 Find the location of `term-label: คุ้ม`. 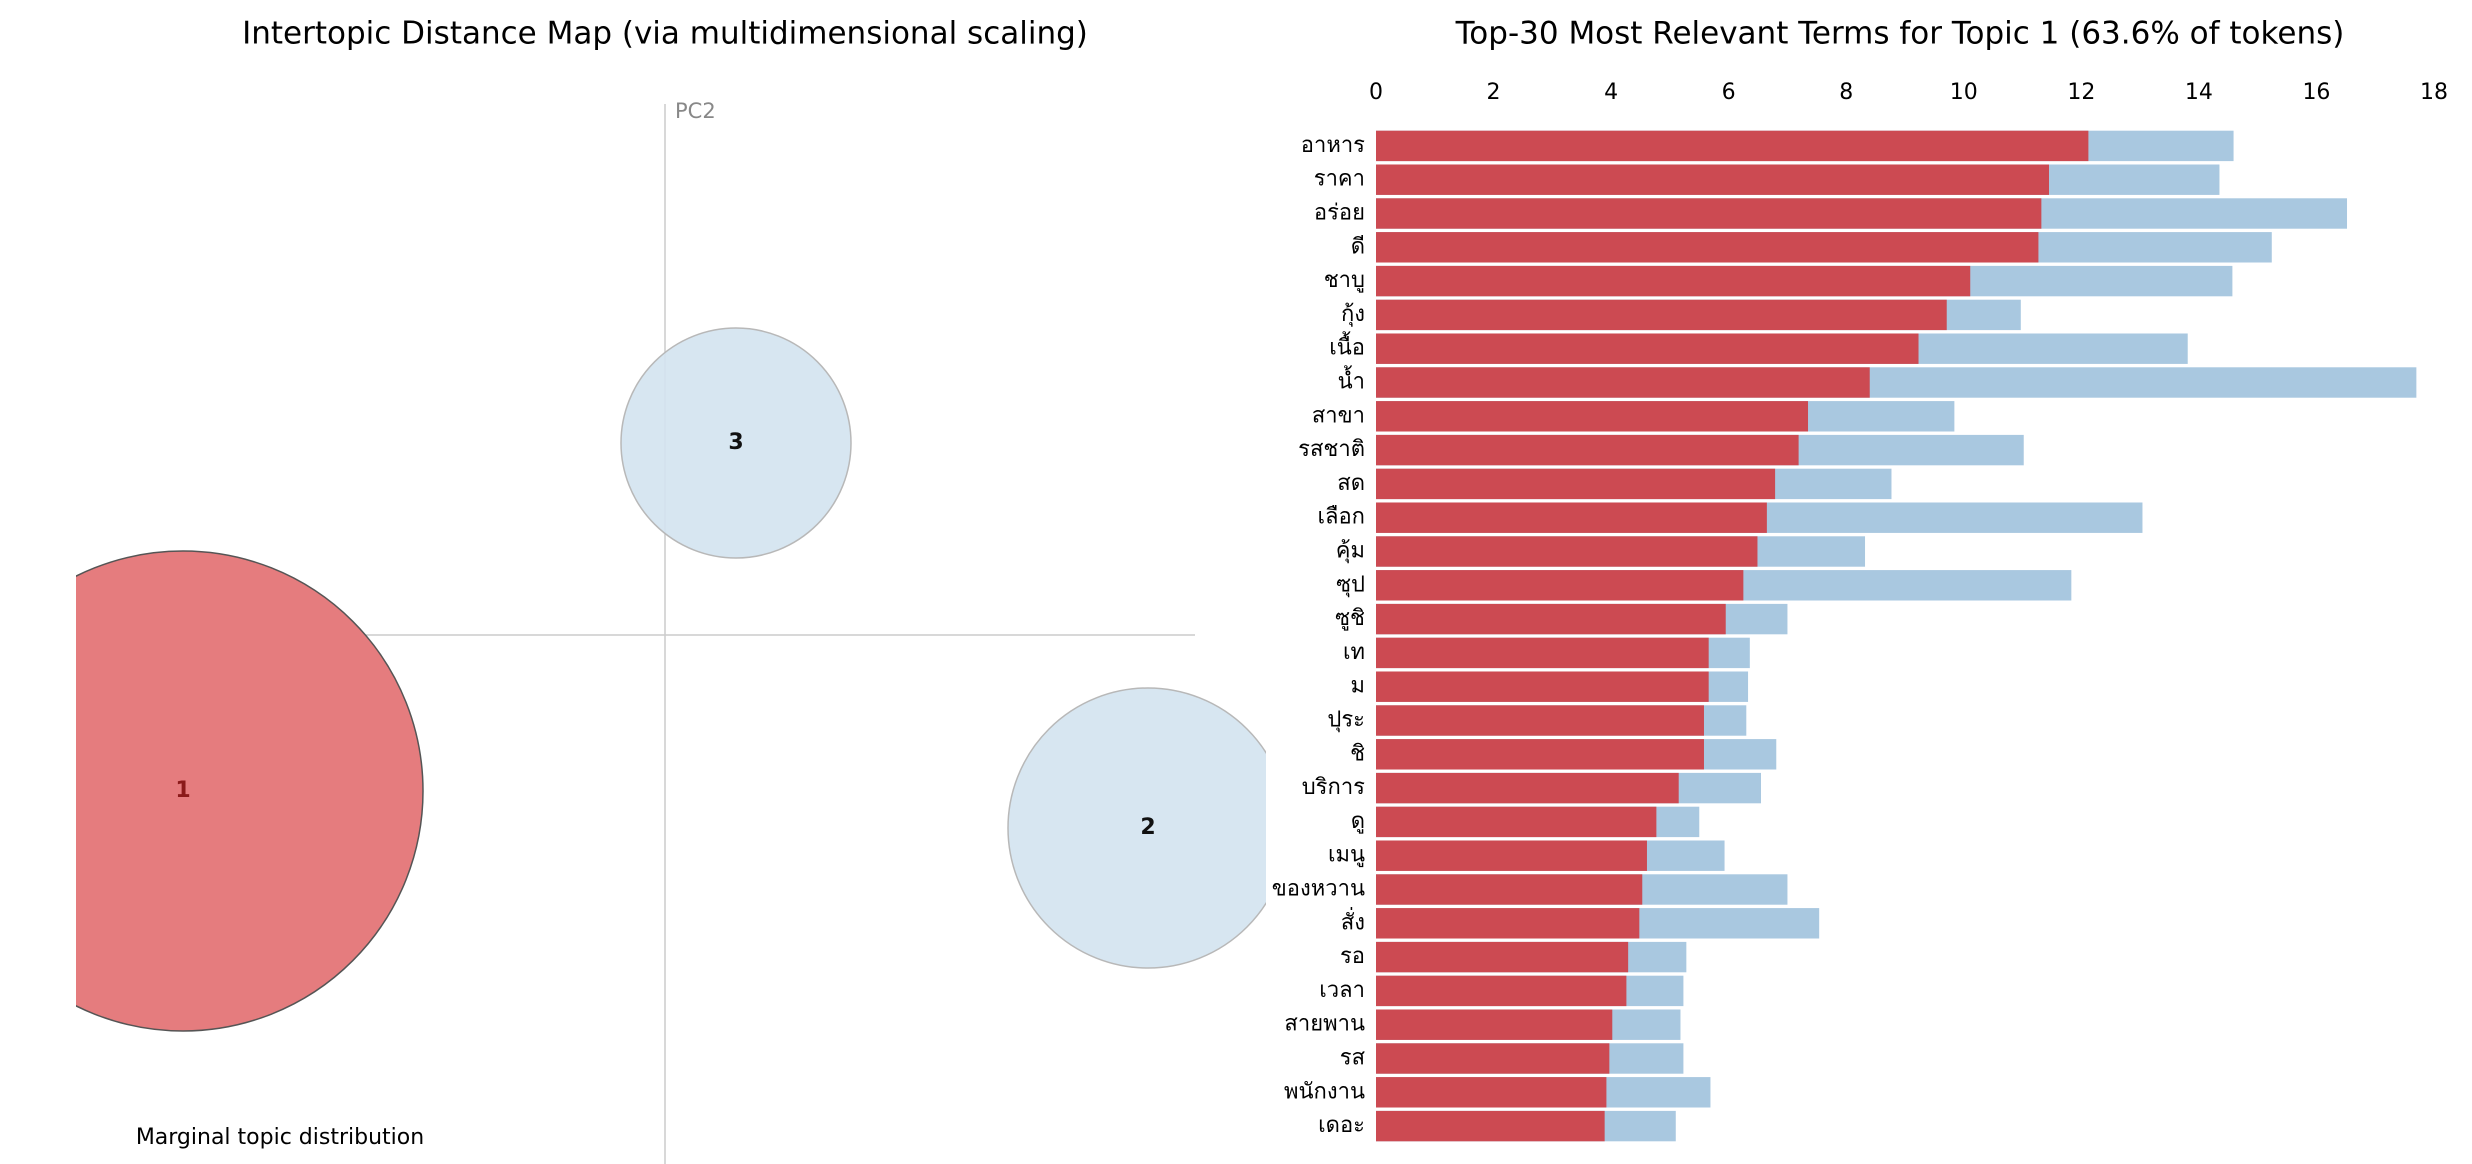

term-label: คุ้ม is located at coordinates (1350, 551).